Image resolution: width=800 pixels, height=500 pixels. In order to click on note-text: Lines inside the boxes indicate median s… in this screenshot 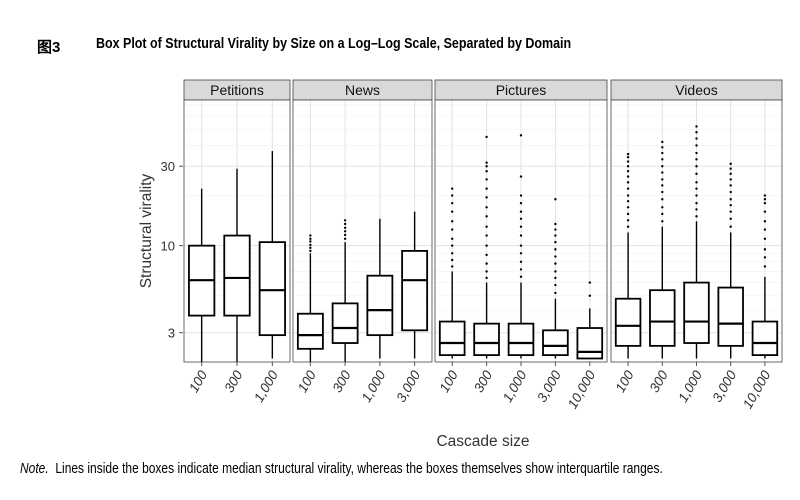, I will do `click(359, 468)`.